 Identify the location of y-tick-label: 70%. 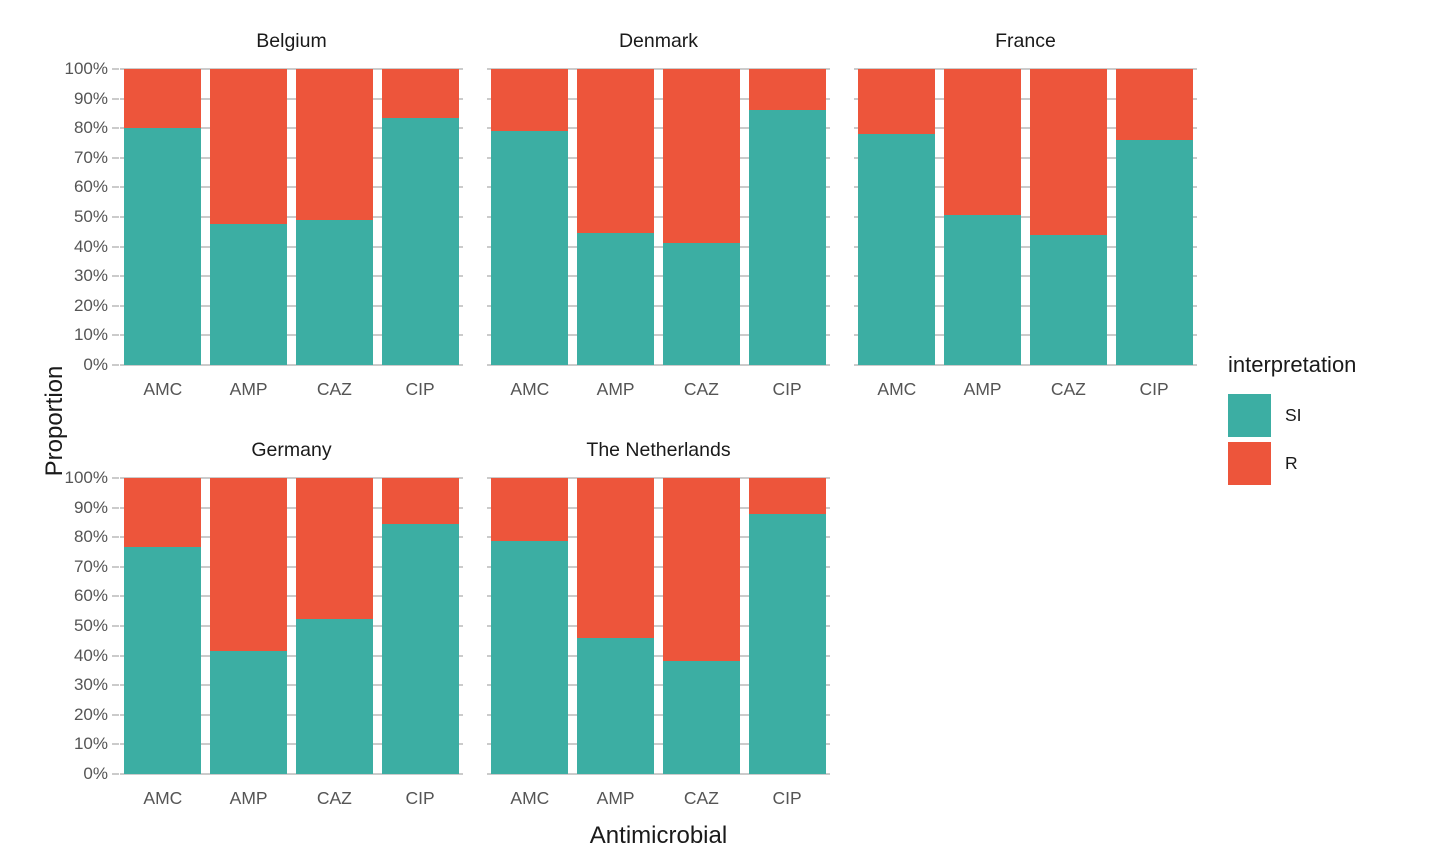
(90, 157).